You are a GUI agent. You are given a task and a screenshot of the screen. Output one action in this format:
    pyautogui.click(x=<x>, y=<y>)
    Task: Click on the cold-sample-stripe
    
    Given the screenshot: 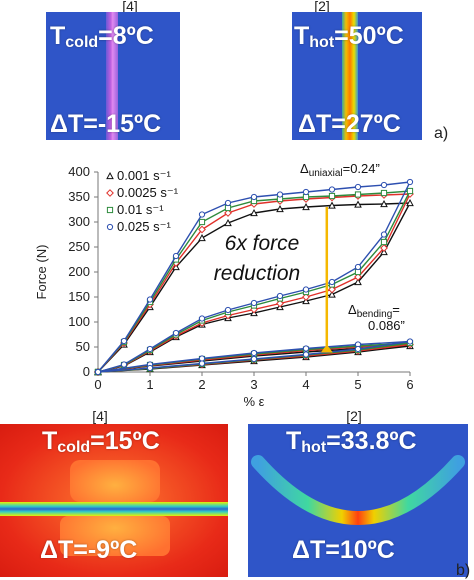 What is the action you would take?
    pyautogui.click(x=112, y=76)
    